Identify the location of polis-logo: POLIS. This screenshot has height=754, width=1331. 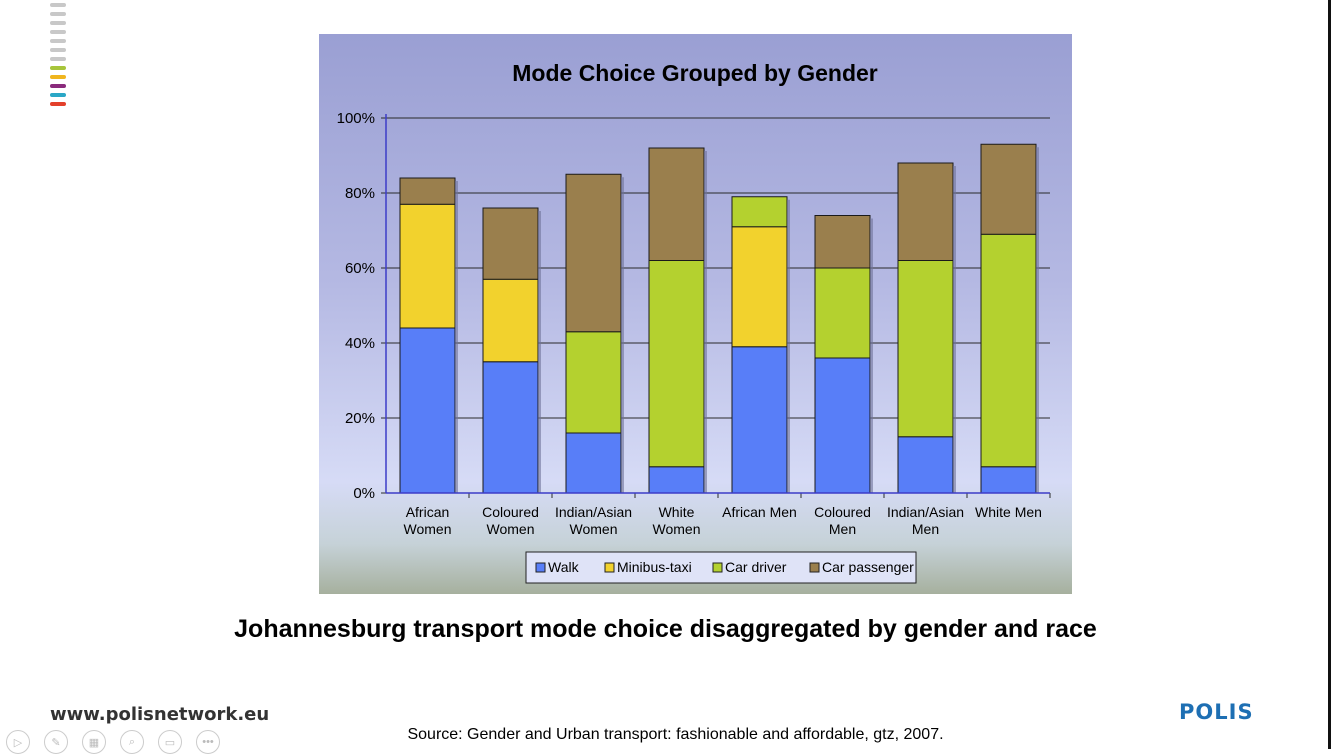
(1216, 712).